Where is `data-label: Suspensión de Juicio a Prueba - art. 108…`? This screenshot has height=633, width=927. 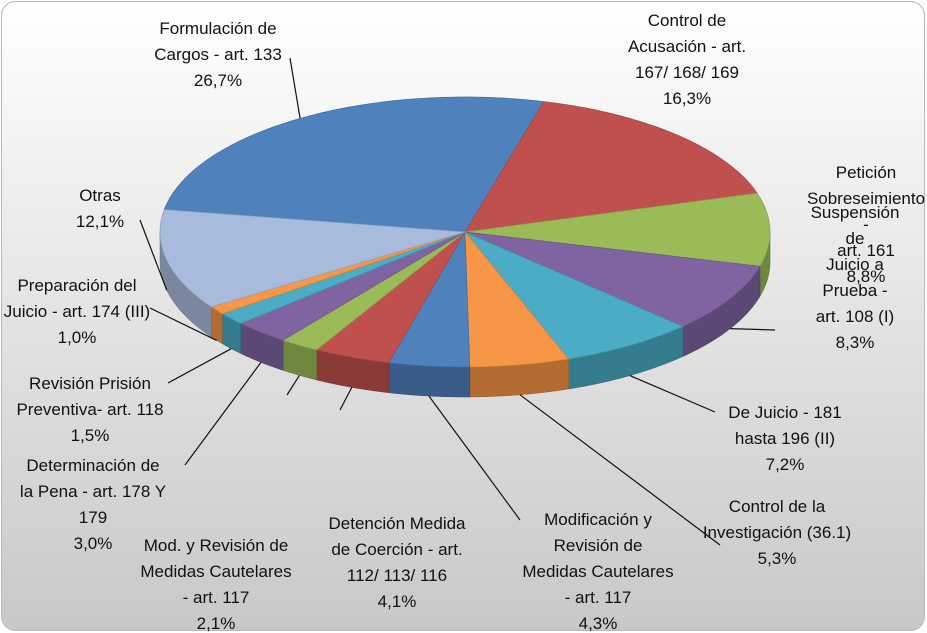
data-label: Suspensión de Juicio a Prueba - art. 108… is located at coordinates (855, 278).